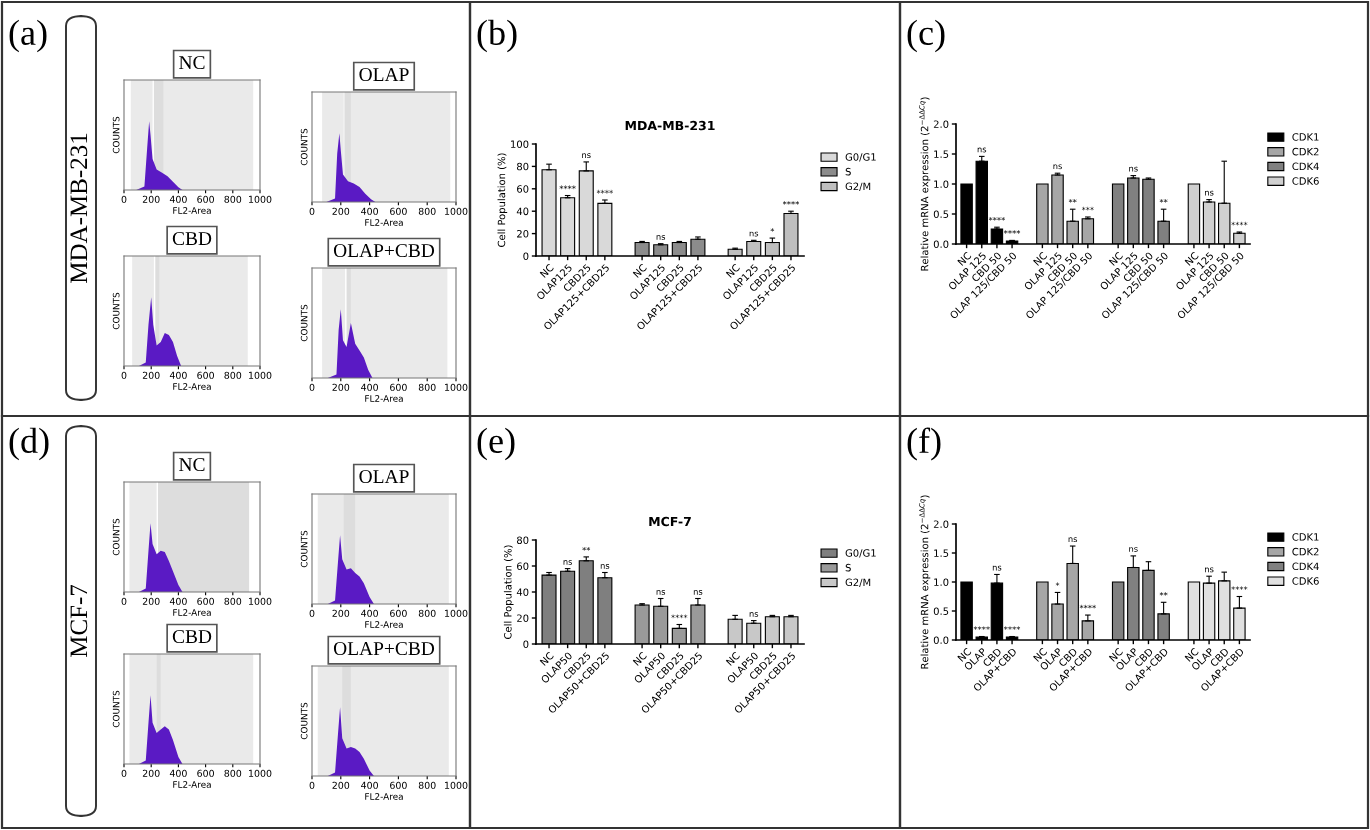 The height and width of the screenshot is (830, 1370). What do you see at coordinates (497, 36) in the screenshot?
I see `text: (b)` at bounding box center [497, 36].